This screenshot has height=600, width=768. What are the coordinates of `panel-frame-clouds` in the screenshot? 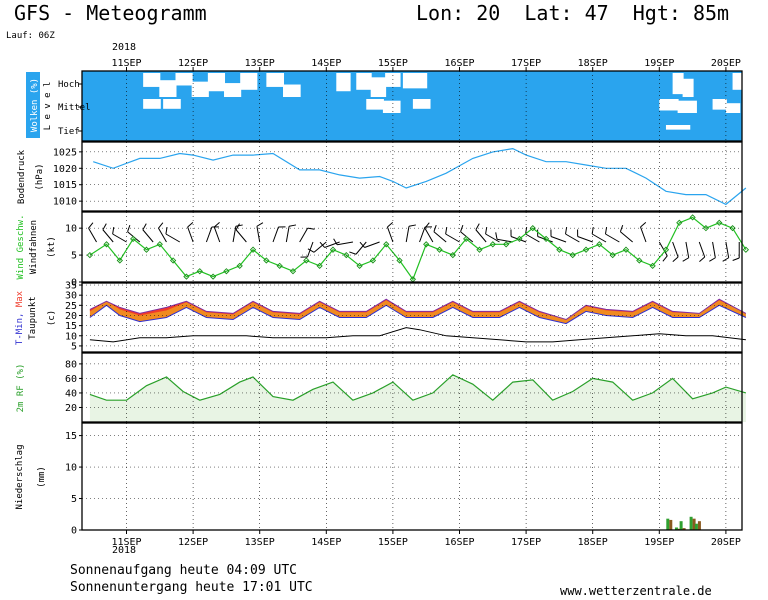 It's located at (412, 106).